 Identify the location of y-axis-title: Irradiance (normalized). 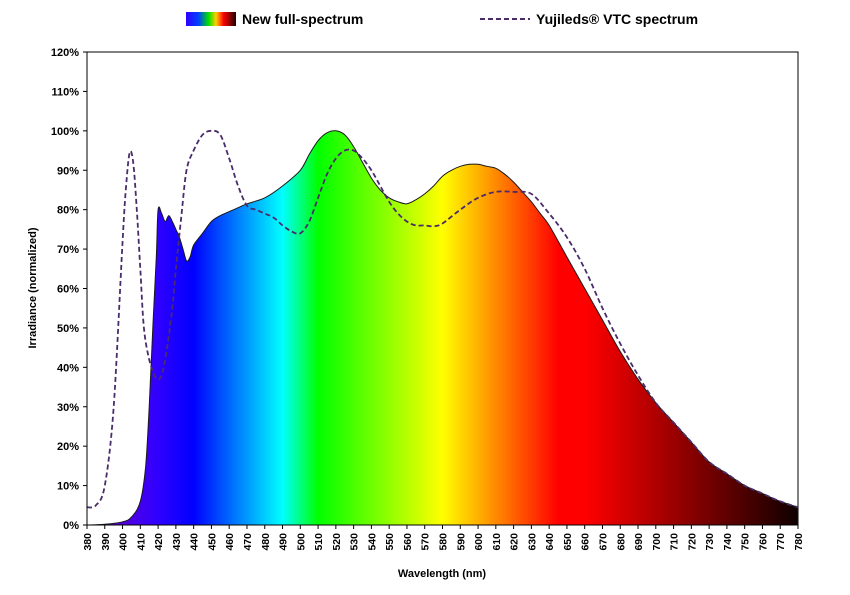
(33, 287).